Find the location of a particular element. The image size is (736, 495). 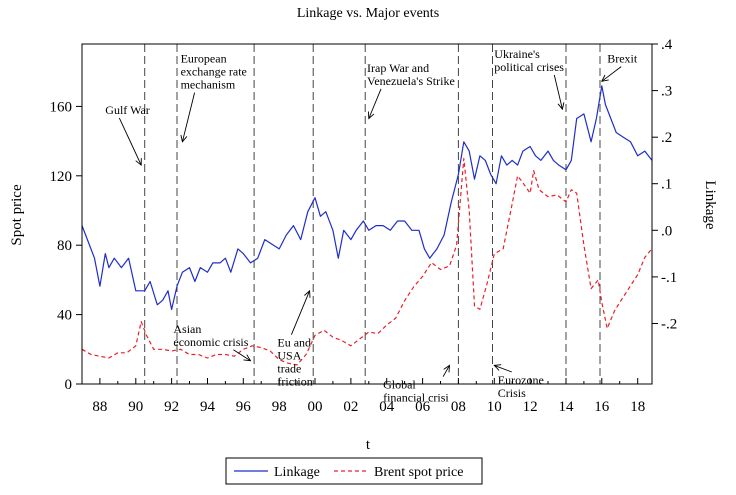

x-tick-label-8: 04 is located at coordinates (387, 407).